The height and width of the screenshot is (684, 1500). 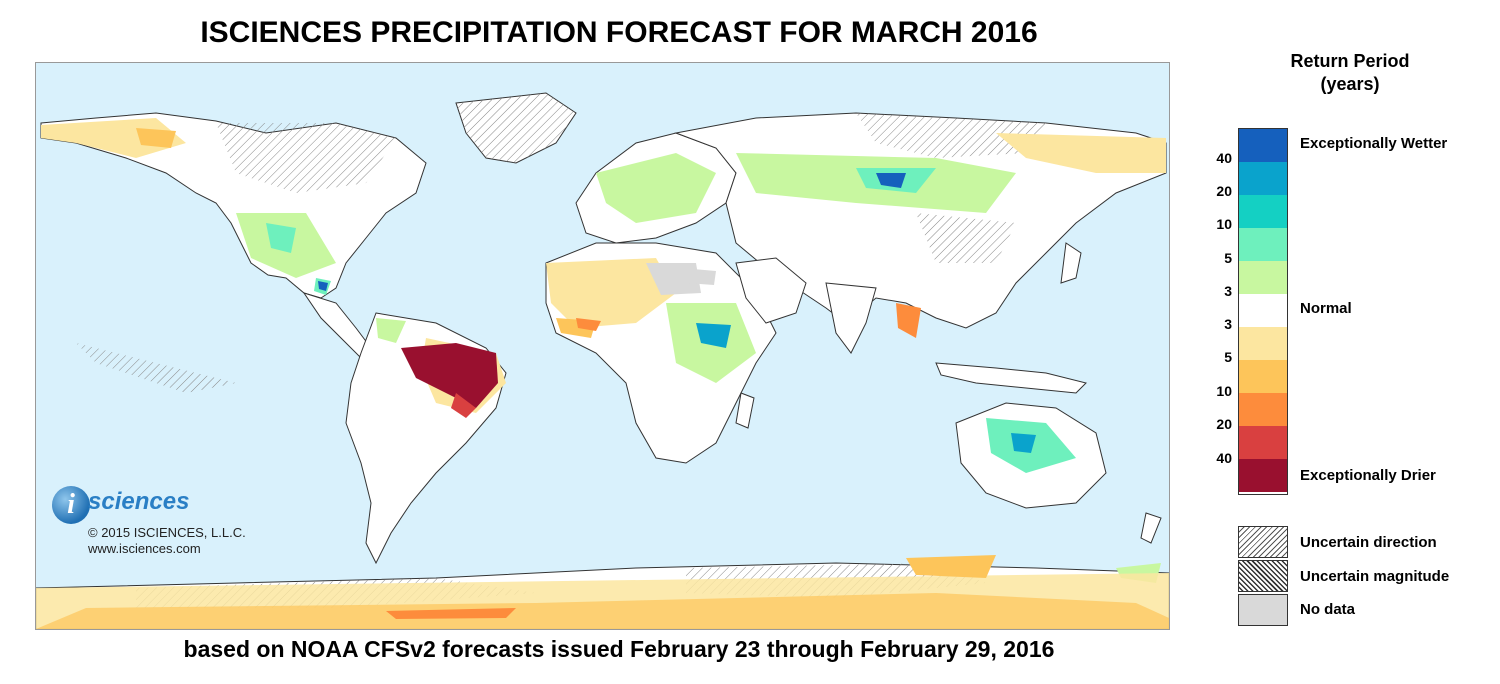 What do you see at coordinates (139, 501) in the screenshot?
I see `logo-wordmark: sciences` at bounding box center [139, 501].